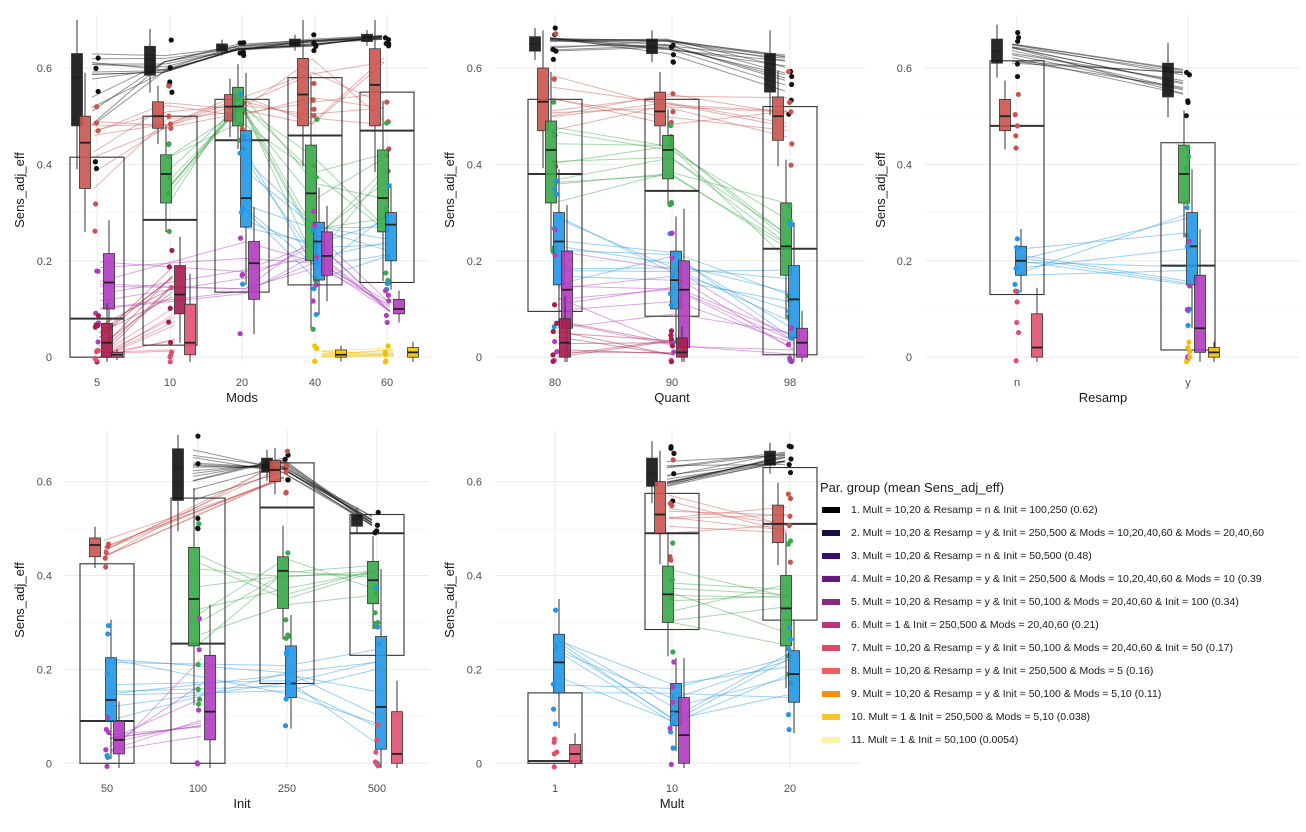 This screenshot has width=1306, height=832. I want to click on x-tick-labels: 80 90 98, so click(672, 383).